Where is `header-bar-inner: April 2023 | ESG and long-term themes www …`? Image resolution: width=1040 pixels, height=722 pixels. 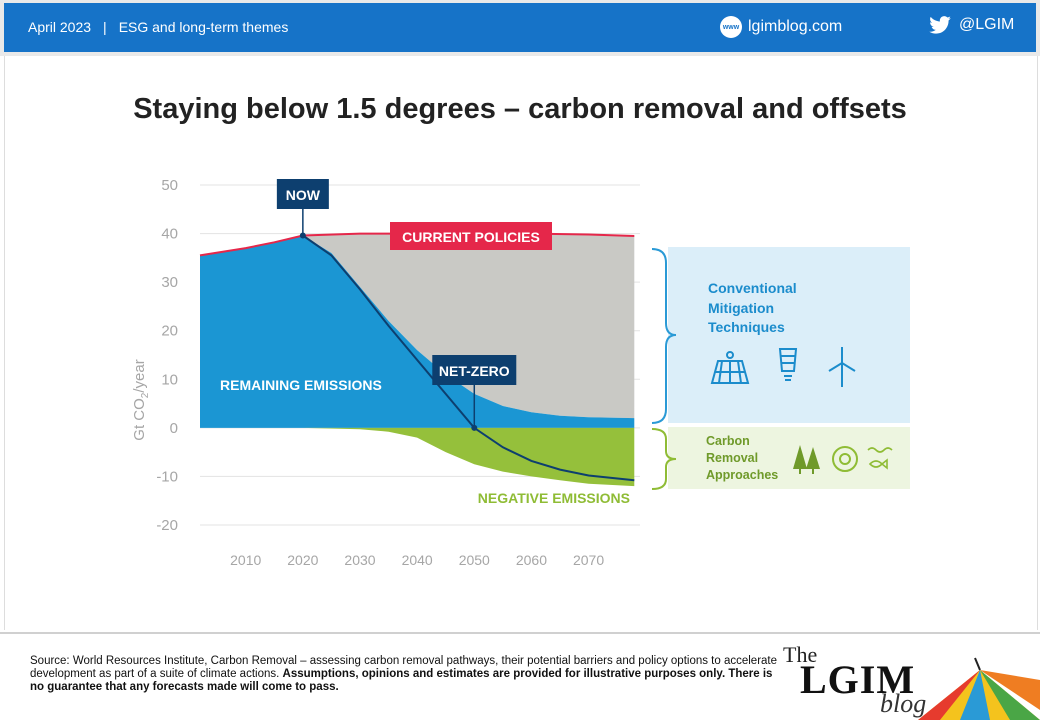 header-bar-inner: April 2023 | ESG and long-term themes www … is located at coordinates (520, 27).